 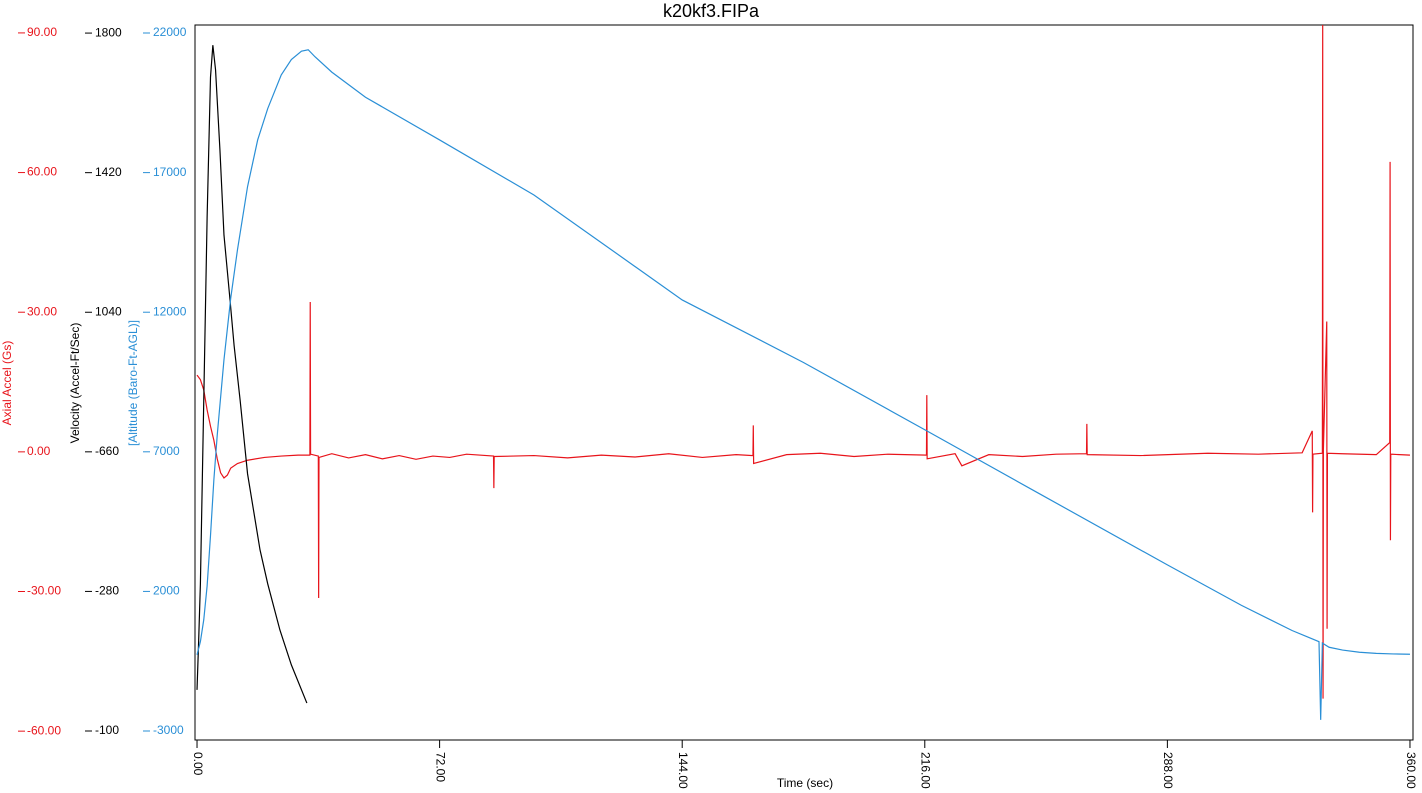 I want to click on y-tick-label: 1420, so click(x=108, y=172).